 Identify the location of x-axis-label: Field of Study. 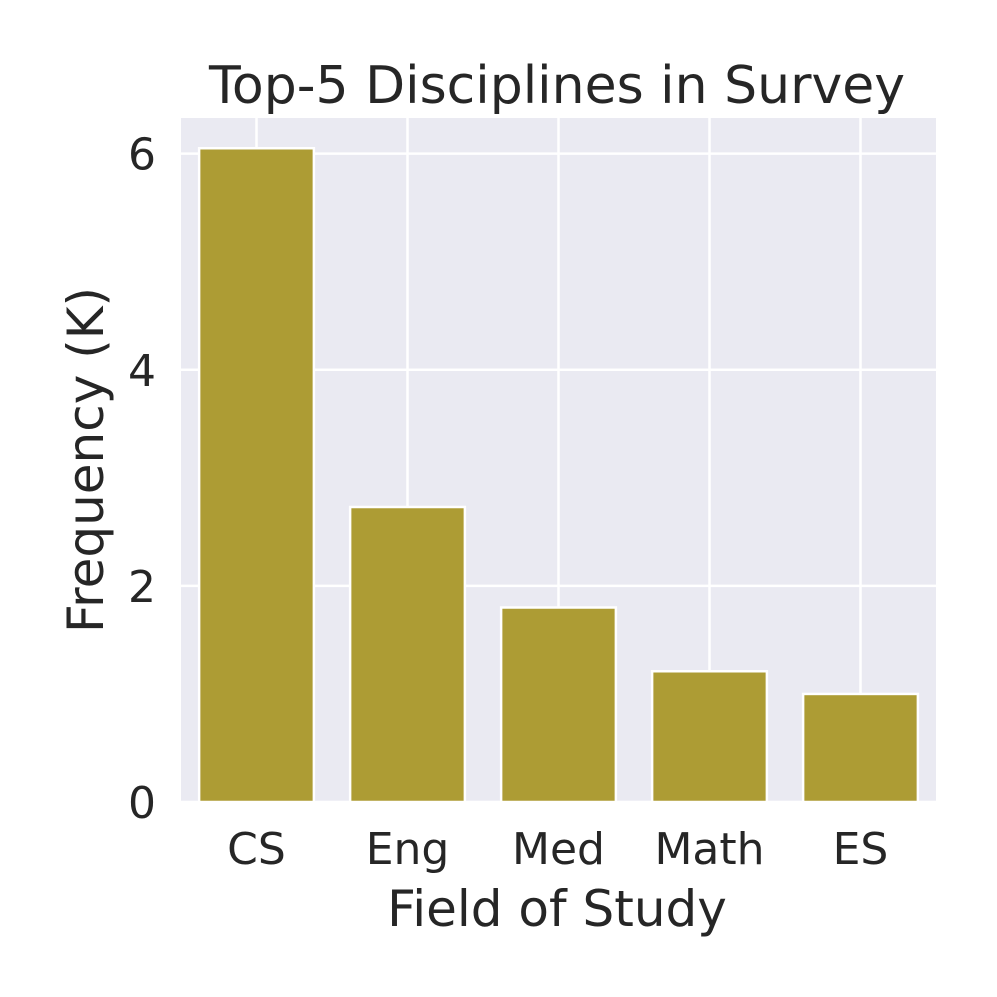
(557, 909).